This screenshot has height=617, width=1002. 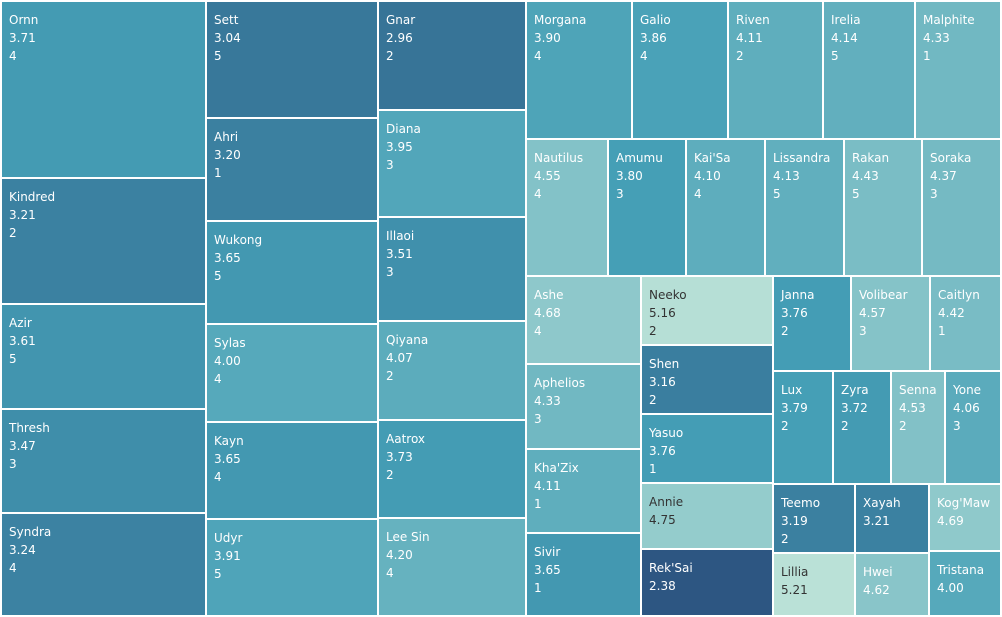 I want to click on tile-caitlyn: Caitlyn 4.42 1, so click(x=965, y=323).